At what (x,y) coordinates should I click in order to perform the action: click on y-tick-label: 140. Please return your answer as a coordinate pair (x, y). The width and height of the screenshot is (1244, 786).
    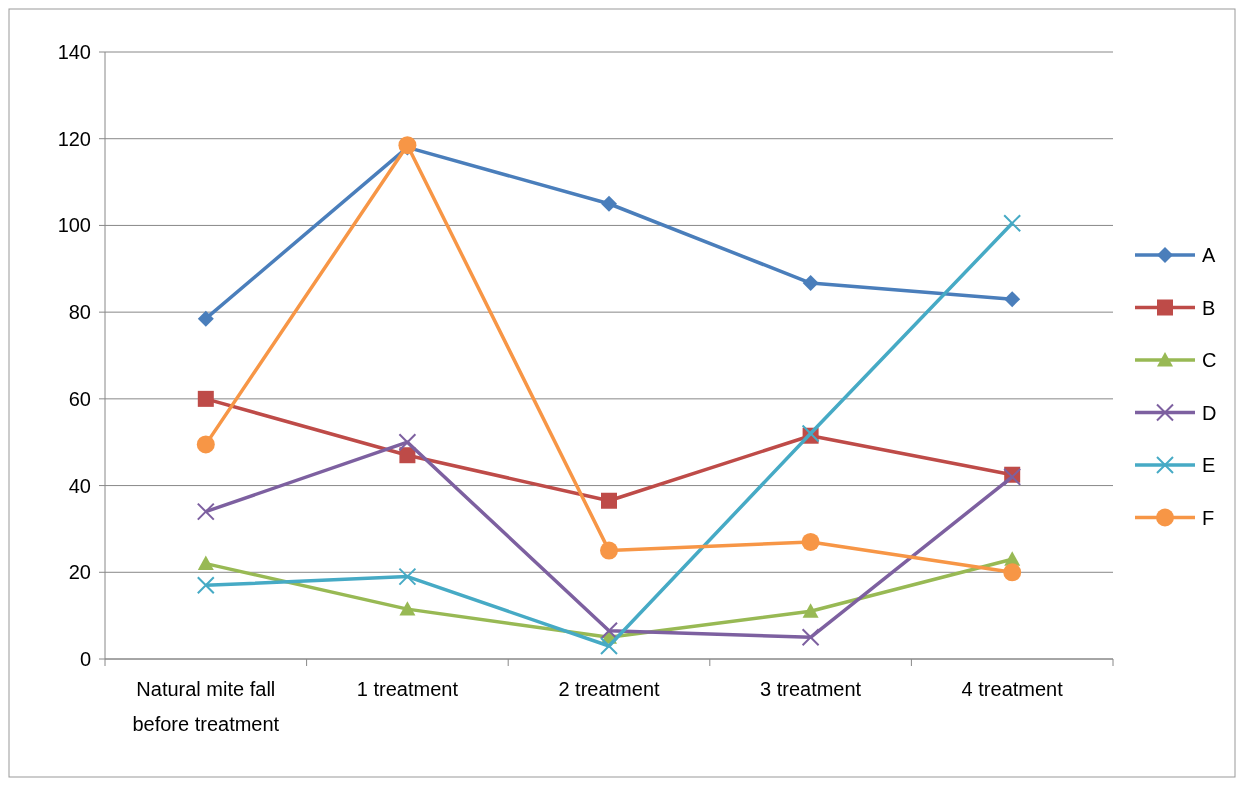
    Looking at the image, I should click on (74, 52).